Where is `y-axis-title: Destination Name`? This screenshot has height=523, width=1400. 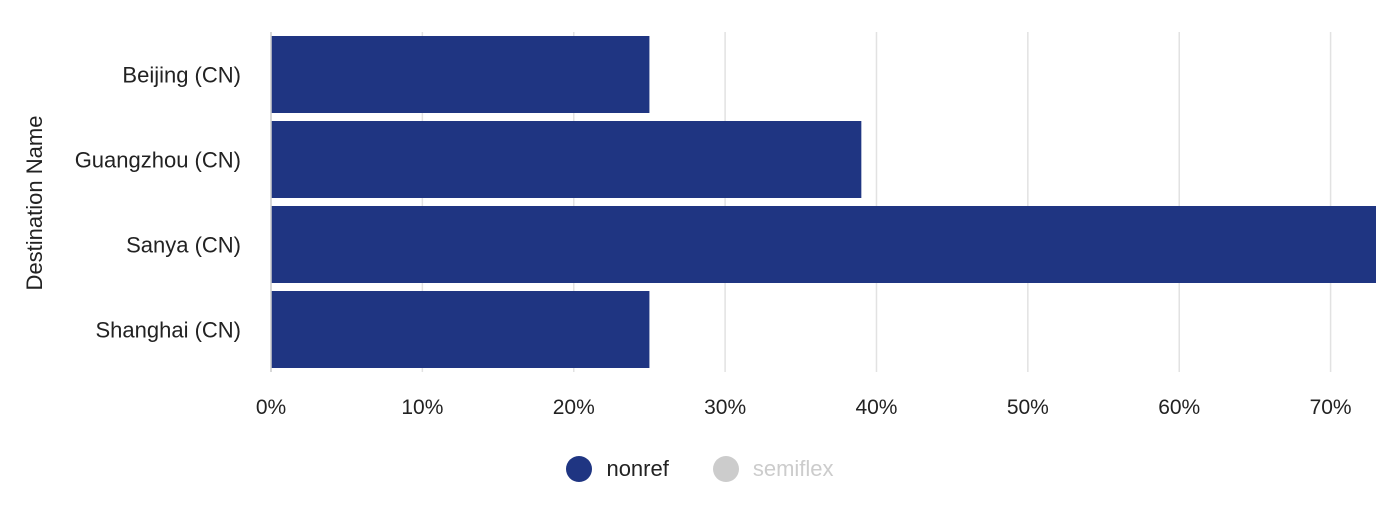
y-axis-title: Destination Name is located at coordinates (34, 203).